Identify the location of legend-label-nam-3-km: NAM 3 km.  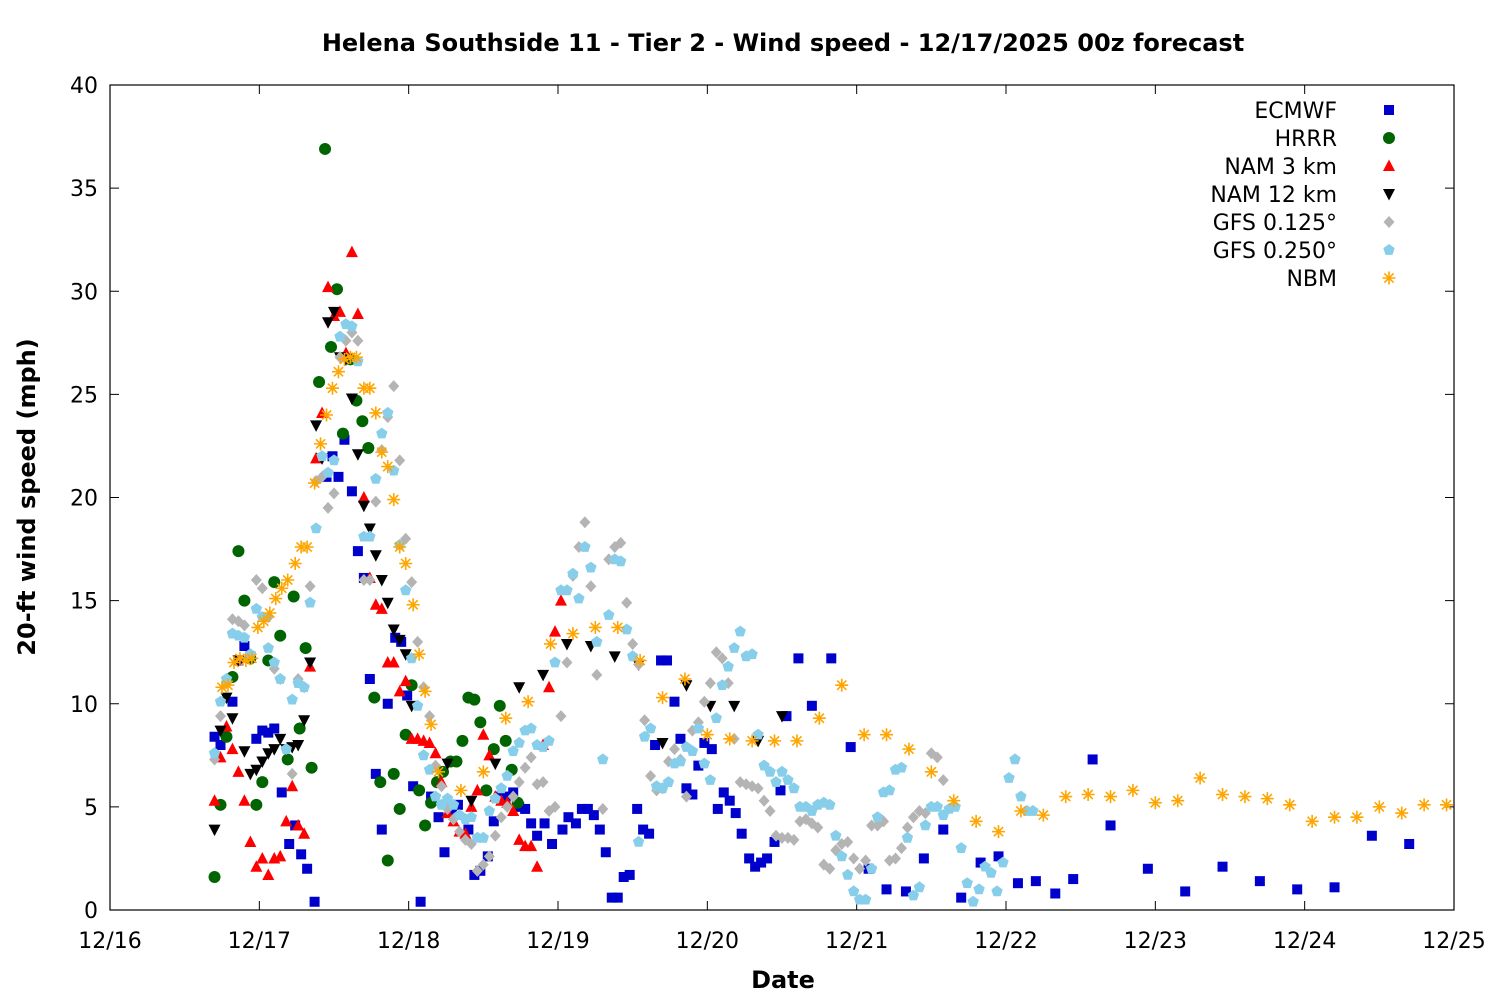
(1280, 167).